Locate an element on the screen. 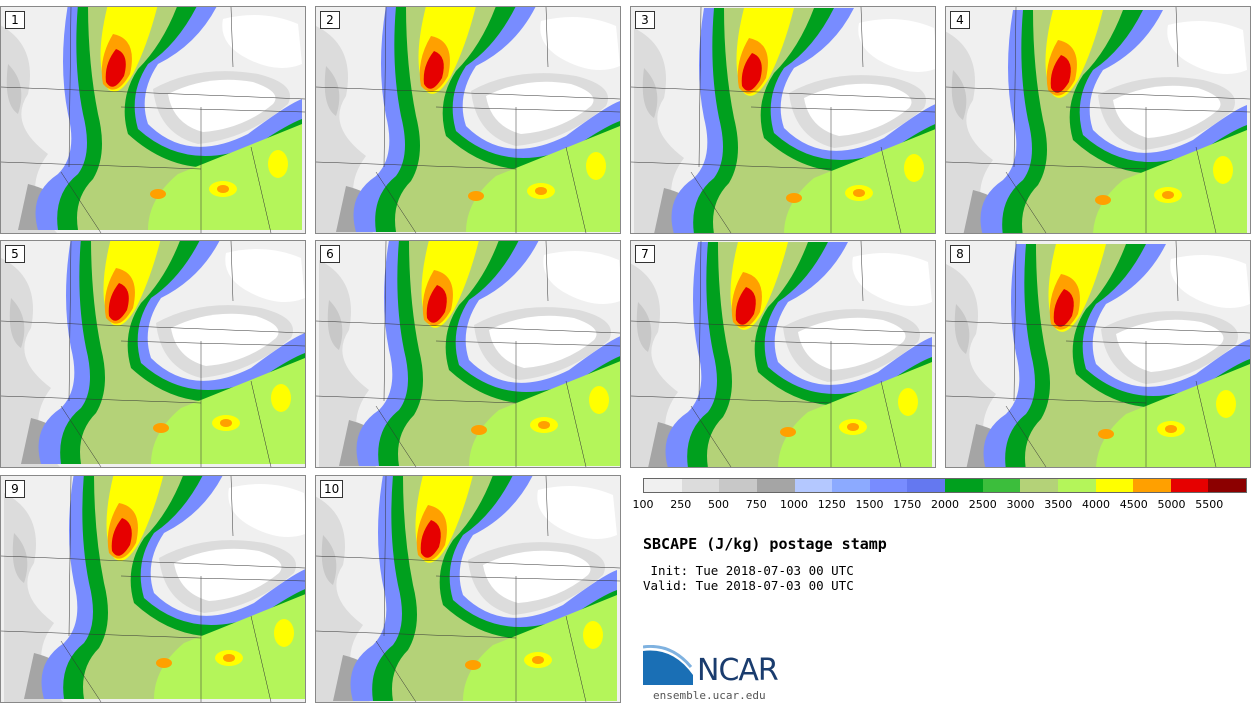  site-url: ensemble.ucar.edu is located at coordinates (709, 695).